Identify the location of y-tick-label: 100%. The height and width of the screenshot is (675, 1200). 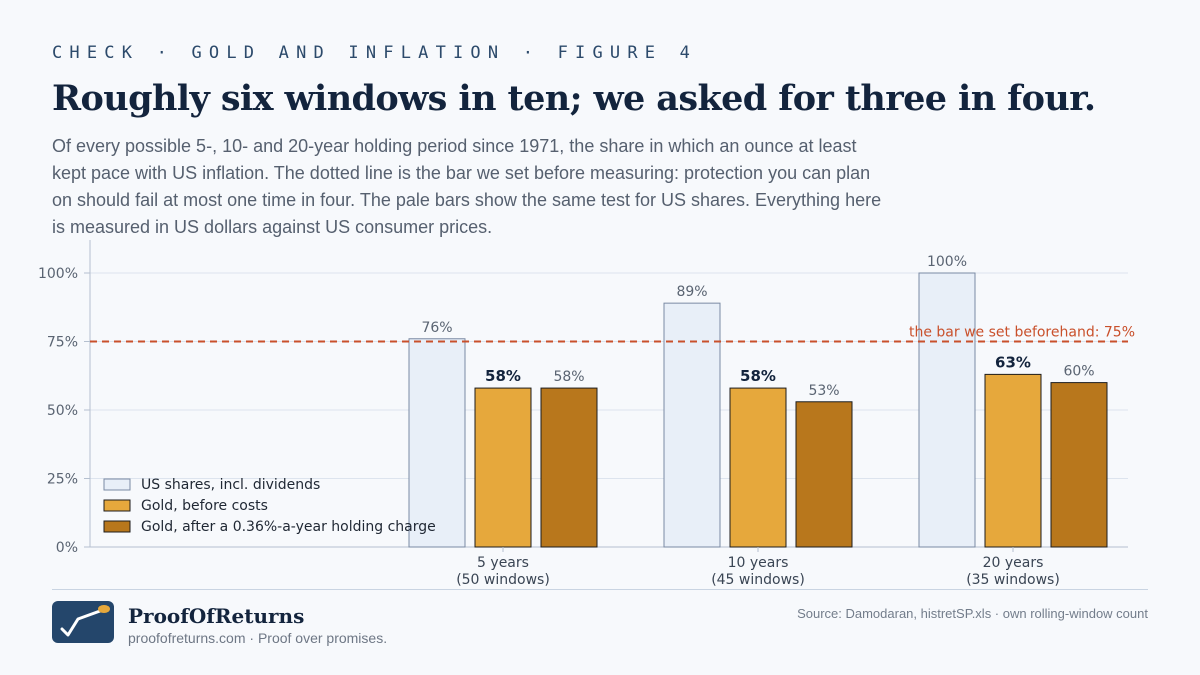
(58, 274).